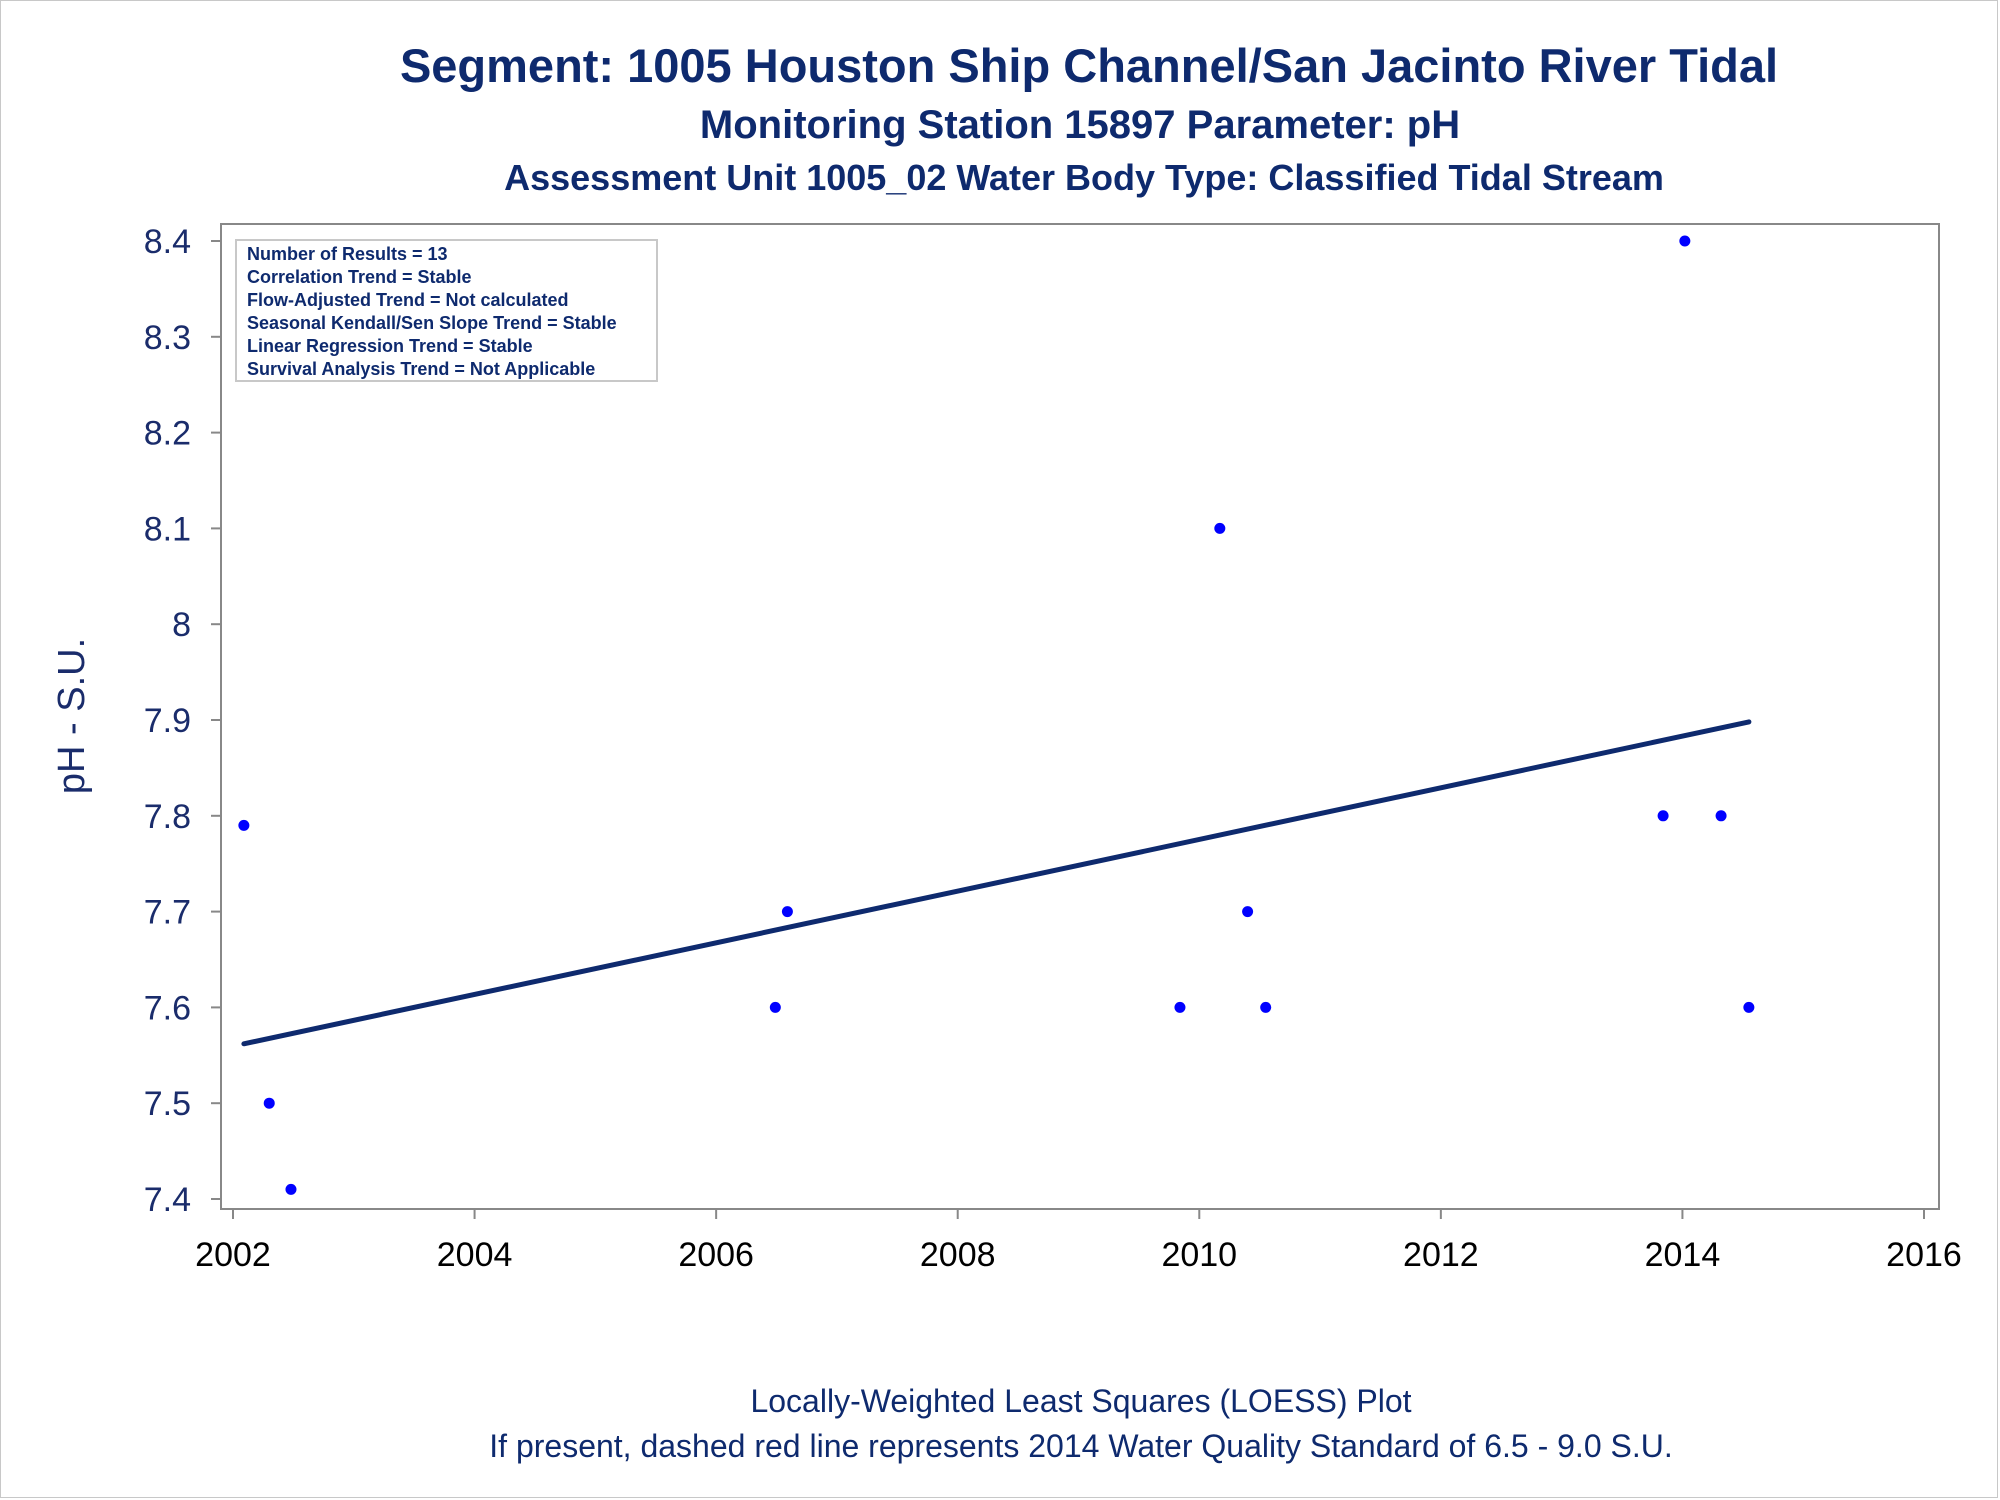 The width and height of the screenshot is (2000, 1500). I want to click on y-tick-label: 8, so click(181, 625).